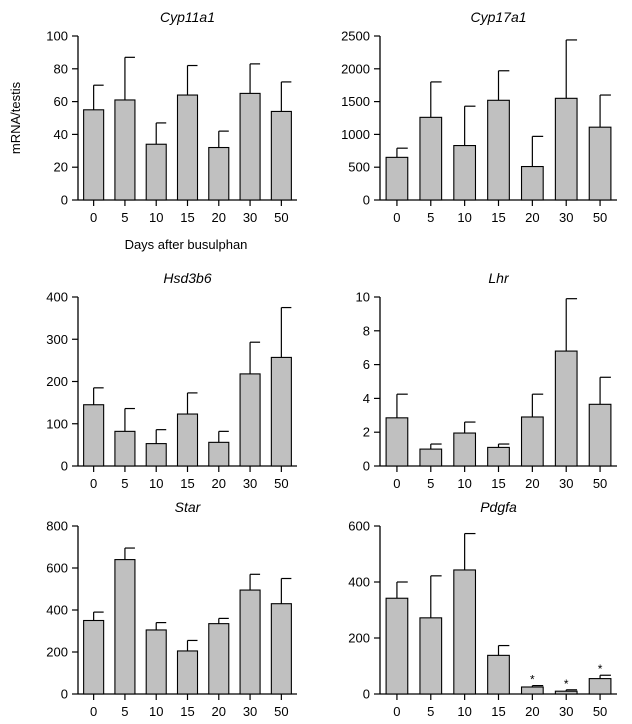 Image resolution: width=632 pixels, height=724 pixels. Describe the element at coordinates (355, 101) in the screenshot. I see `y-tick-label: 1500` at that location.